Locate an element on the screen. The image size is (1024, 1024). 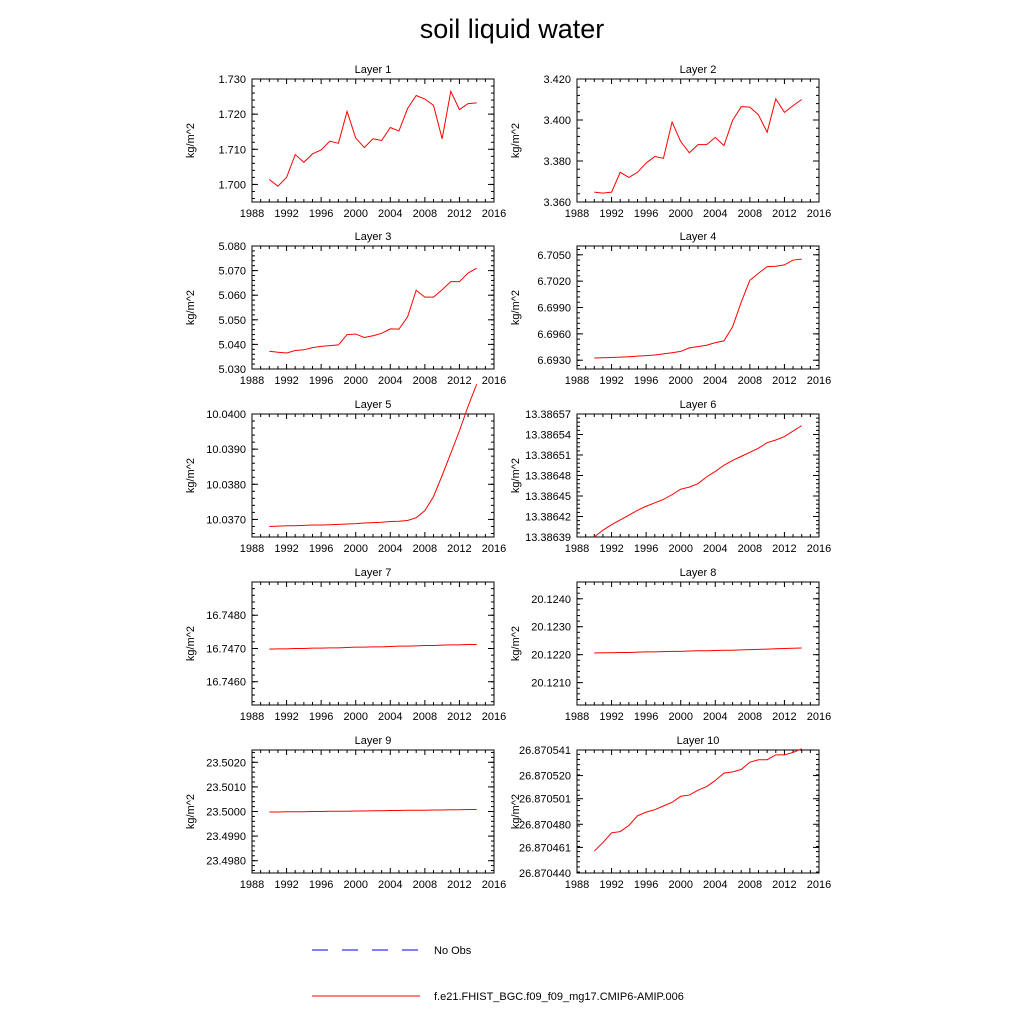
y-tick-label: 6.6990 is located at coordinates (554, 309).